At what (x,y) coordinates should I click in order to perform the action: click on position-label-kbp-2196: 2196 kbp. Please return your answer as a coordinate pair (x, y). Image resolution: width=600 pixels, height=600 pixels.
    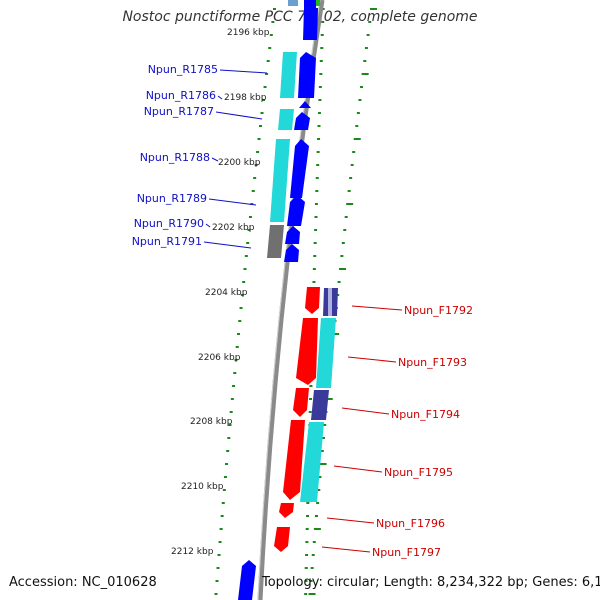
    Looking at the image, I should click on (248, 33).